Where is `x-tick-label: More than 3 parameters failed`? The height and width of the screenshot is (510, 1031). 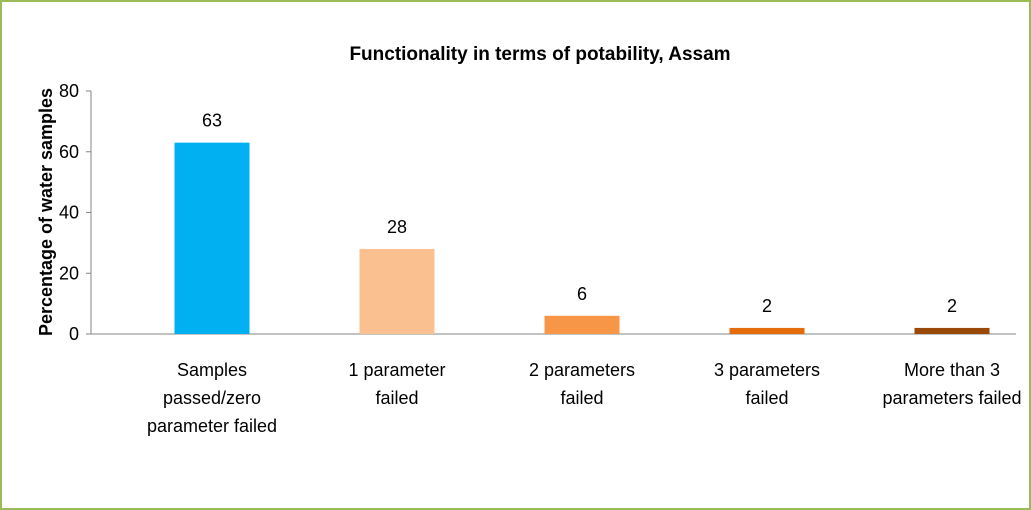 x-tick-label: More than 3 parameters failed is located at coordinates (951, 384).